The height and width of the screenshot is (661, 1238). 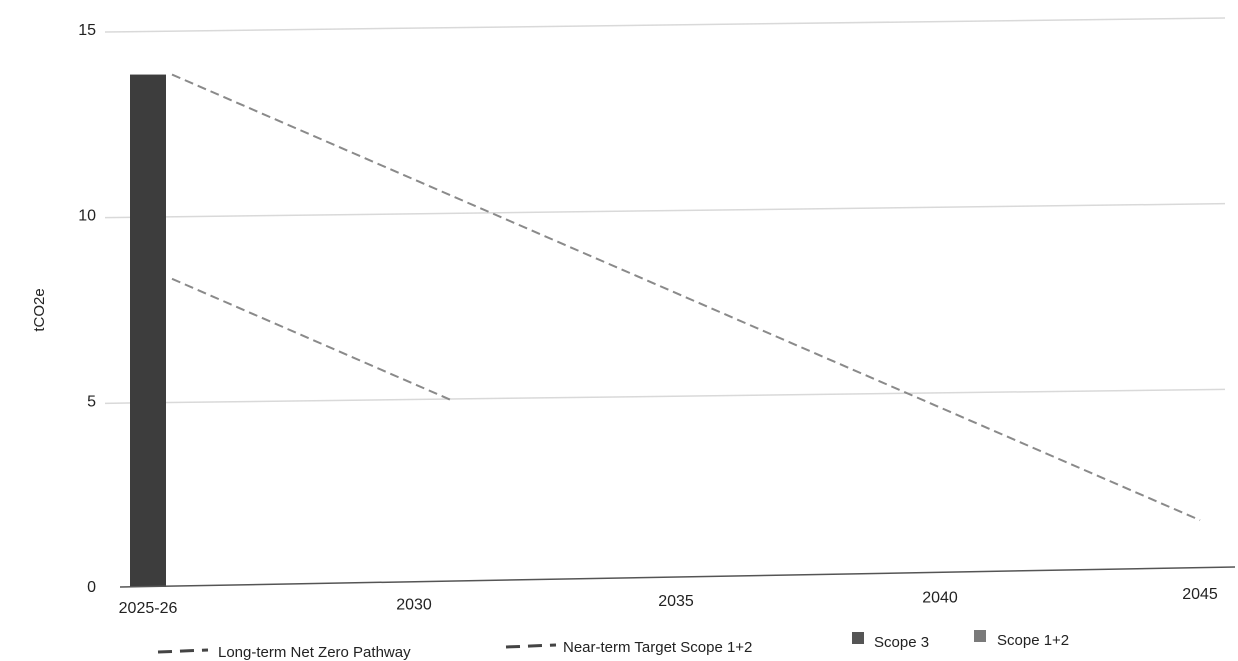 I want to click on y-tick-label: 0, so click(x=91, y=587).